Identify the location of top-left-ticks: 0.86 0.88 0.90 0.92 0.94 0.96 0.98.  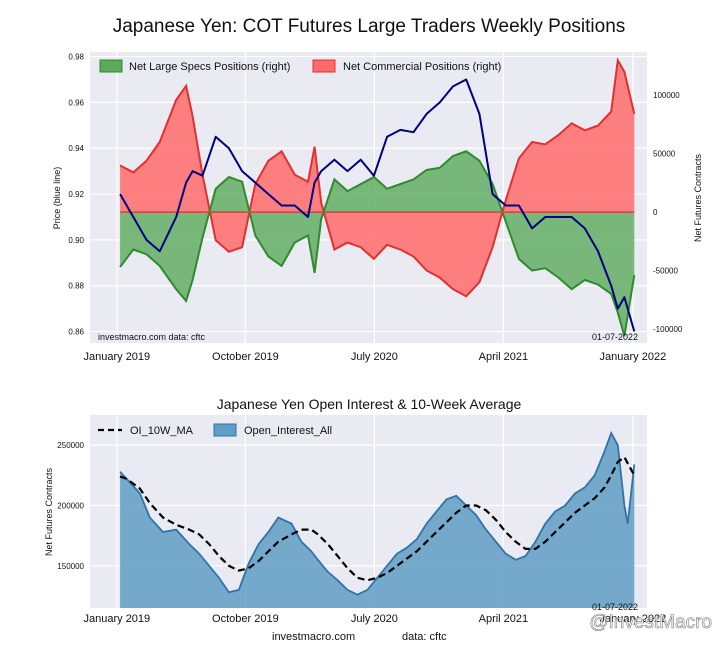
(76, 195).